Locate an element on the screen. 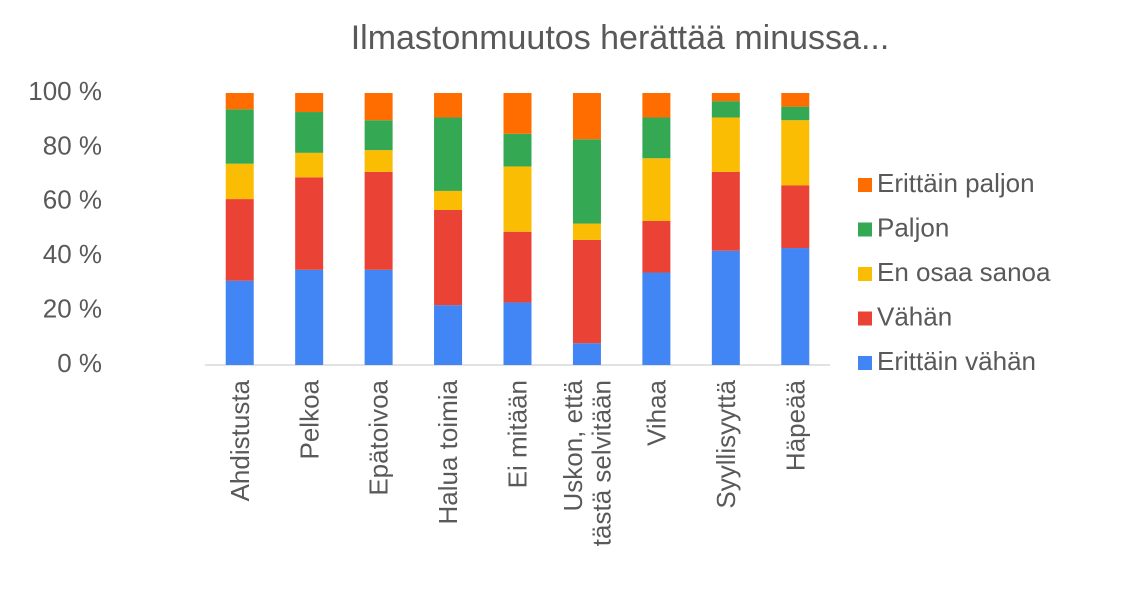  y-tick-label: 40 % is located at coordinates (72, 254).